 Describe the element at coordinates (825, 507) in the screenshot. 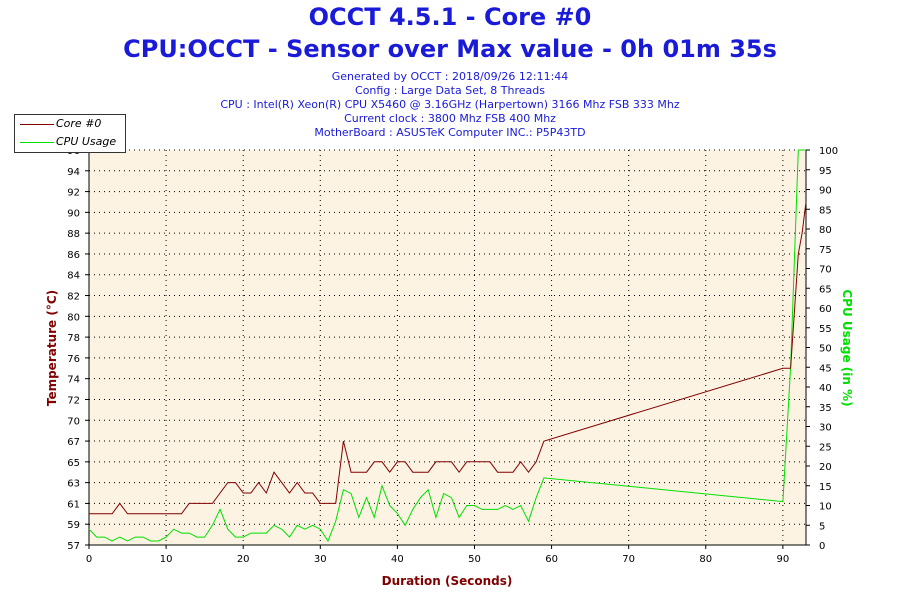

I see `y-tick-label-right: 10` at that location.